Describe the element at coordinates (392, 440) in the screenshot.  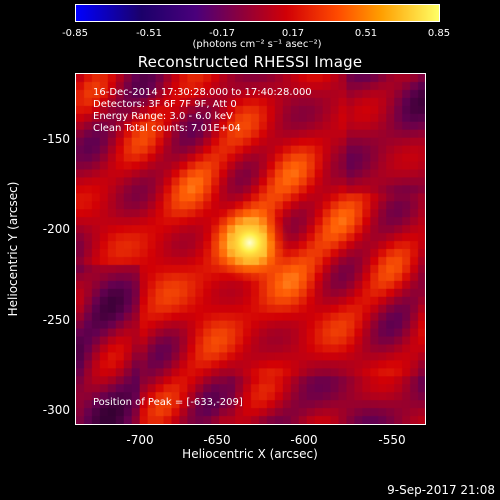
I see `x-tick-label-550: -550` at that location.